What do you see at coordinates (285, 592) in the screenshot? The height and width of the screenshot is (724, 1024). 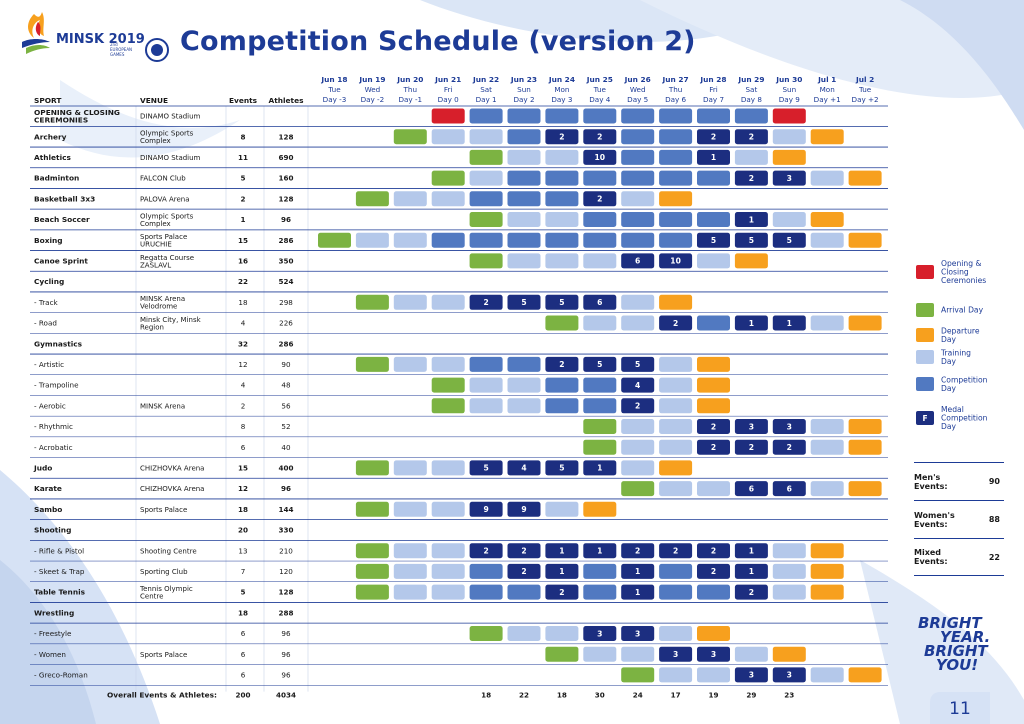 I see `row-athletes: 128` at bounding box center [285, 592].